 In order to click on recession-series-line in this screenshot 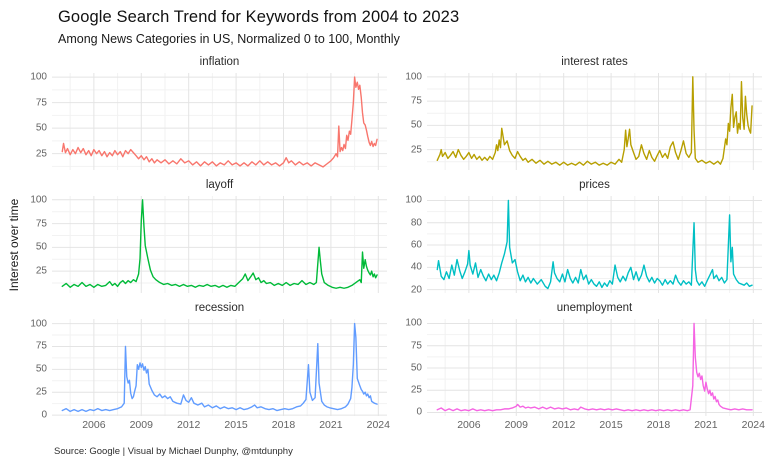, I will do `click(219, 368)`.